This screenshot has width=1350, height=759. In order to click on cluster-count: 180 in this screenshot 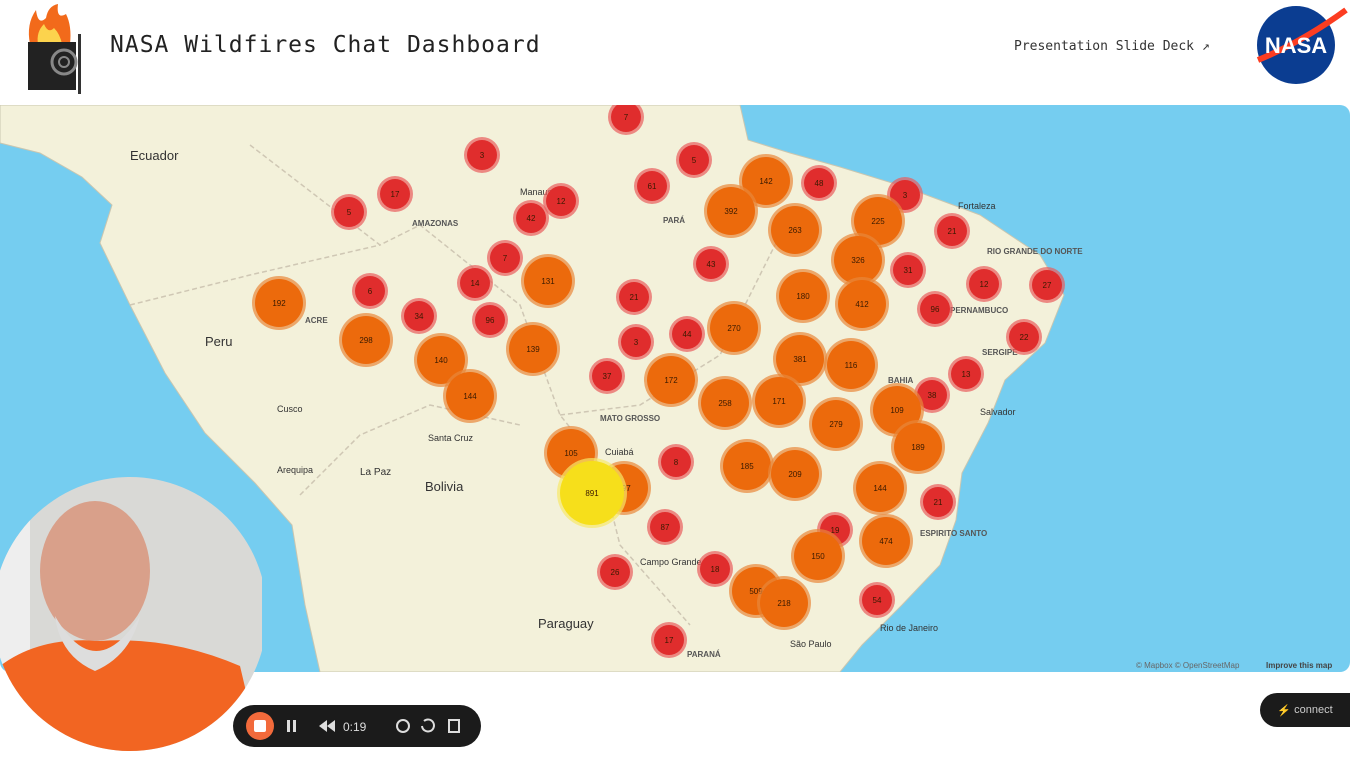, I will do `click(803, 296)`.